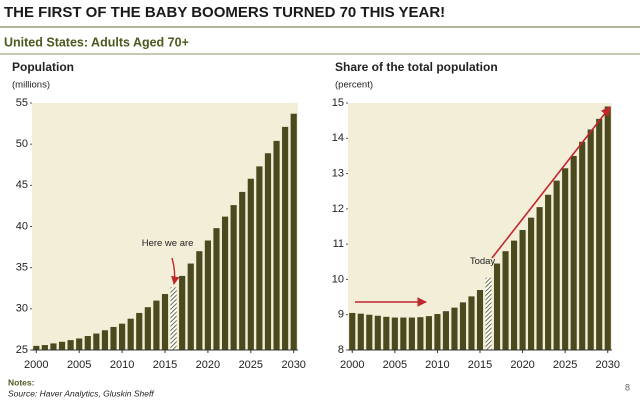 The width and height of the screenshot is (640, 401). What do you see at coordinates (122, 365) in the screenshot?
I see `x-tick-label: 2010` at bounding box center [122, 365].